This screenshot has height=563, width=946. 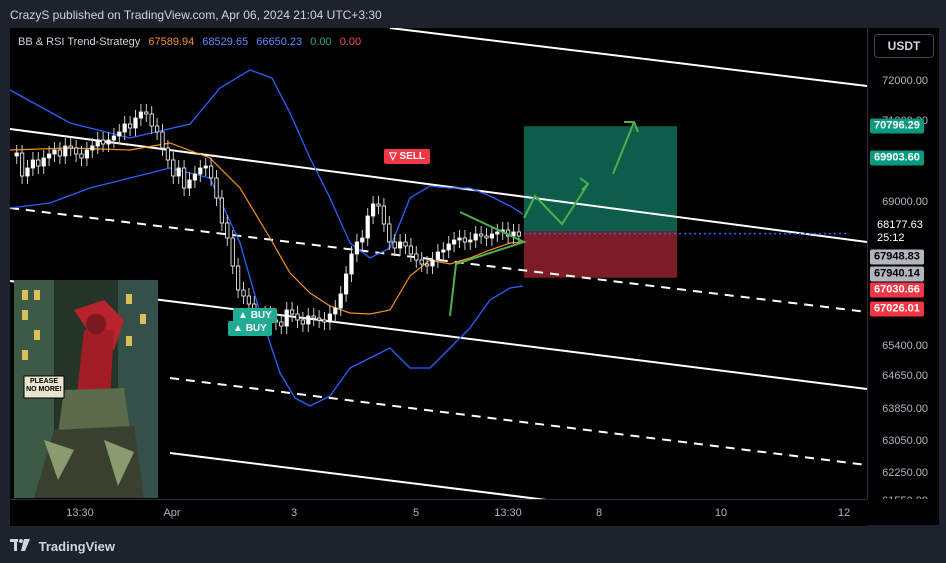 I want to click on price-badge: 67940.14, so click(x=897, y=274).